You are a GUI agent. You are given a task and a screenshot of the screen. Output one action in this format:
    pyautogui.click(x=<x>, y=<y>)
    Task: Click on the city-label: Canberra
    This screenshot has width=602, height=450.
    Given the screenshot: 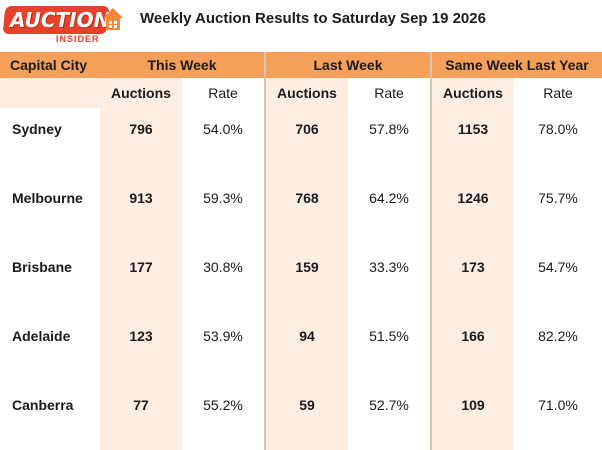 What is the action you would take?
    pyautogui.click(x=43, y=405)
    